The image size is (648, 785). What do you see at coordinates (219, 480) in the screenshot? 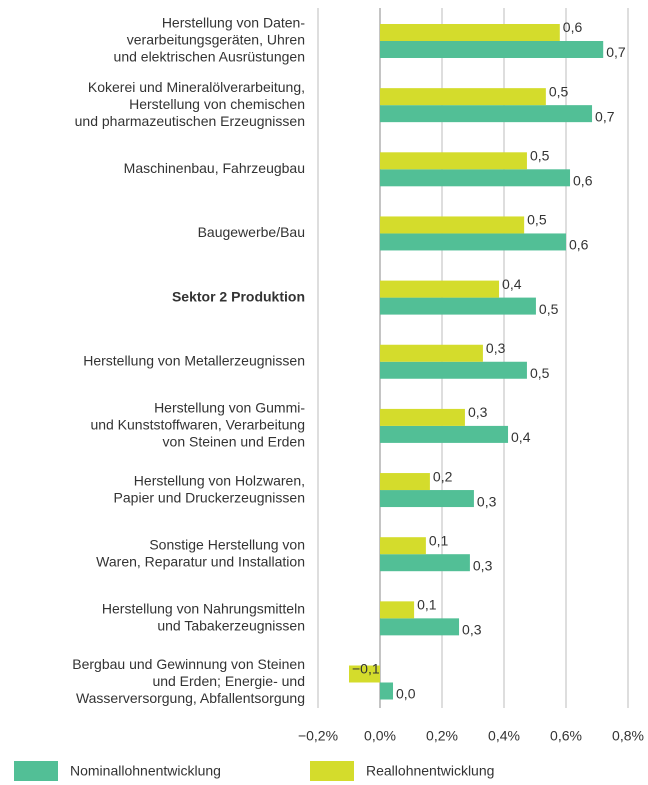
I see `category-label: Herstellung von Holzwaren,` at bounding box center [219, 480].